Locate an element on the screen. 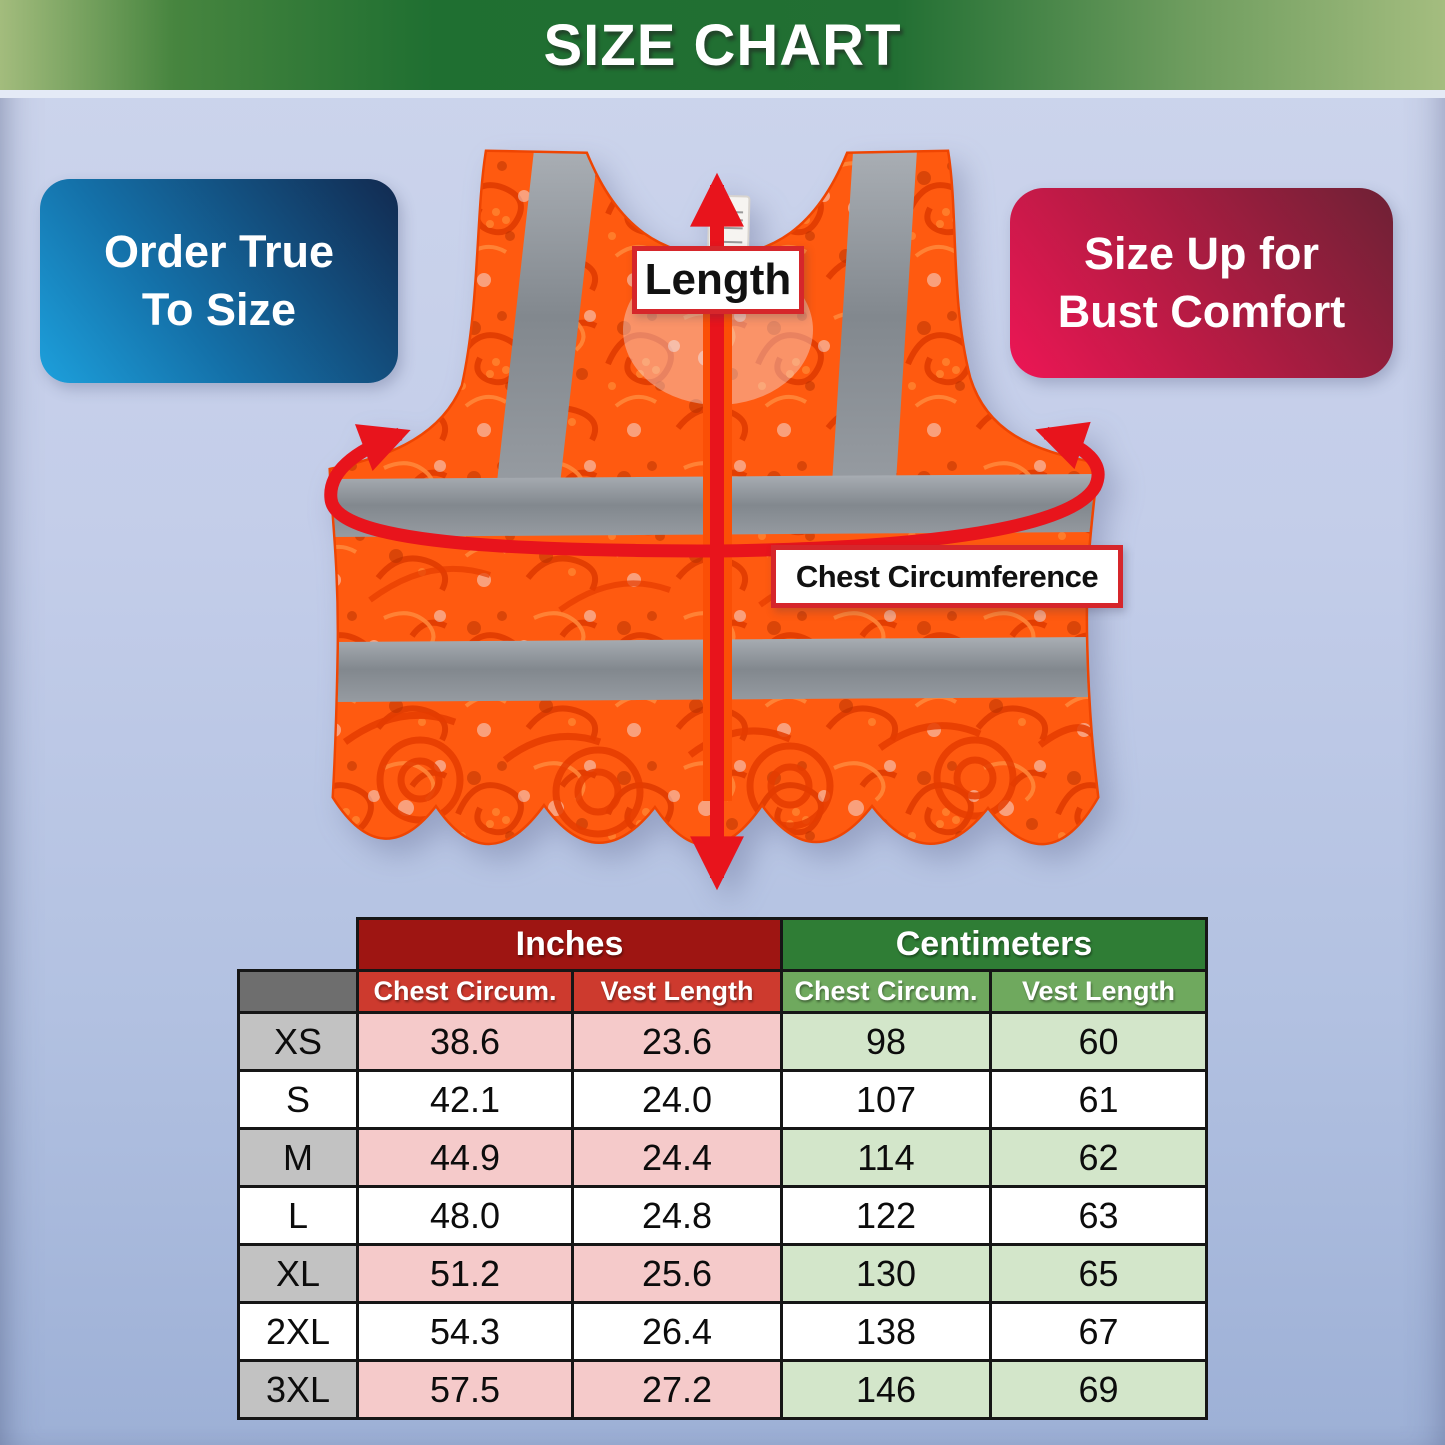 The width and height of the screenshot is (1445, 1445). col-header-chest-in: Chest Circum. is located at coordinates (465, 991).